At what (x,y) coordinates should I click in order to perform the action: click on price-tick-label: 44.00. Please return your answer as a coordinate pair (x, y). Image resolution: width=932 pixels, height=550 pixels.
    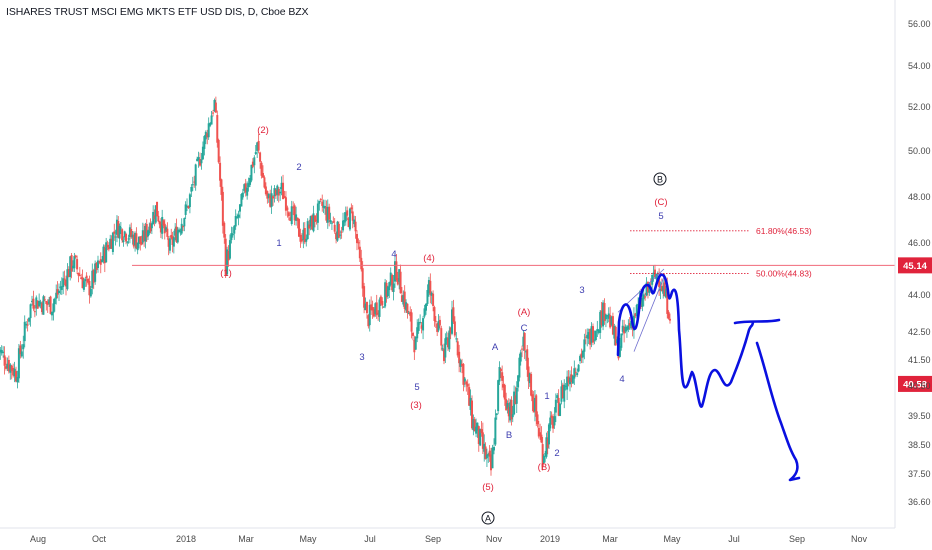
    Looking at the image, I should click on (919, 295).